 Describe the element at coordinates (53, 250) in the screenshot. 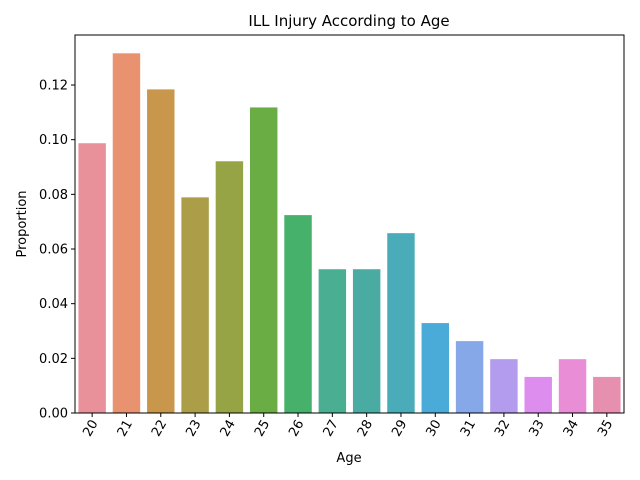

I see `y-tick-label: 0.06` at that location.